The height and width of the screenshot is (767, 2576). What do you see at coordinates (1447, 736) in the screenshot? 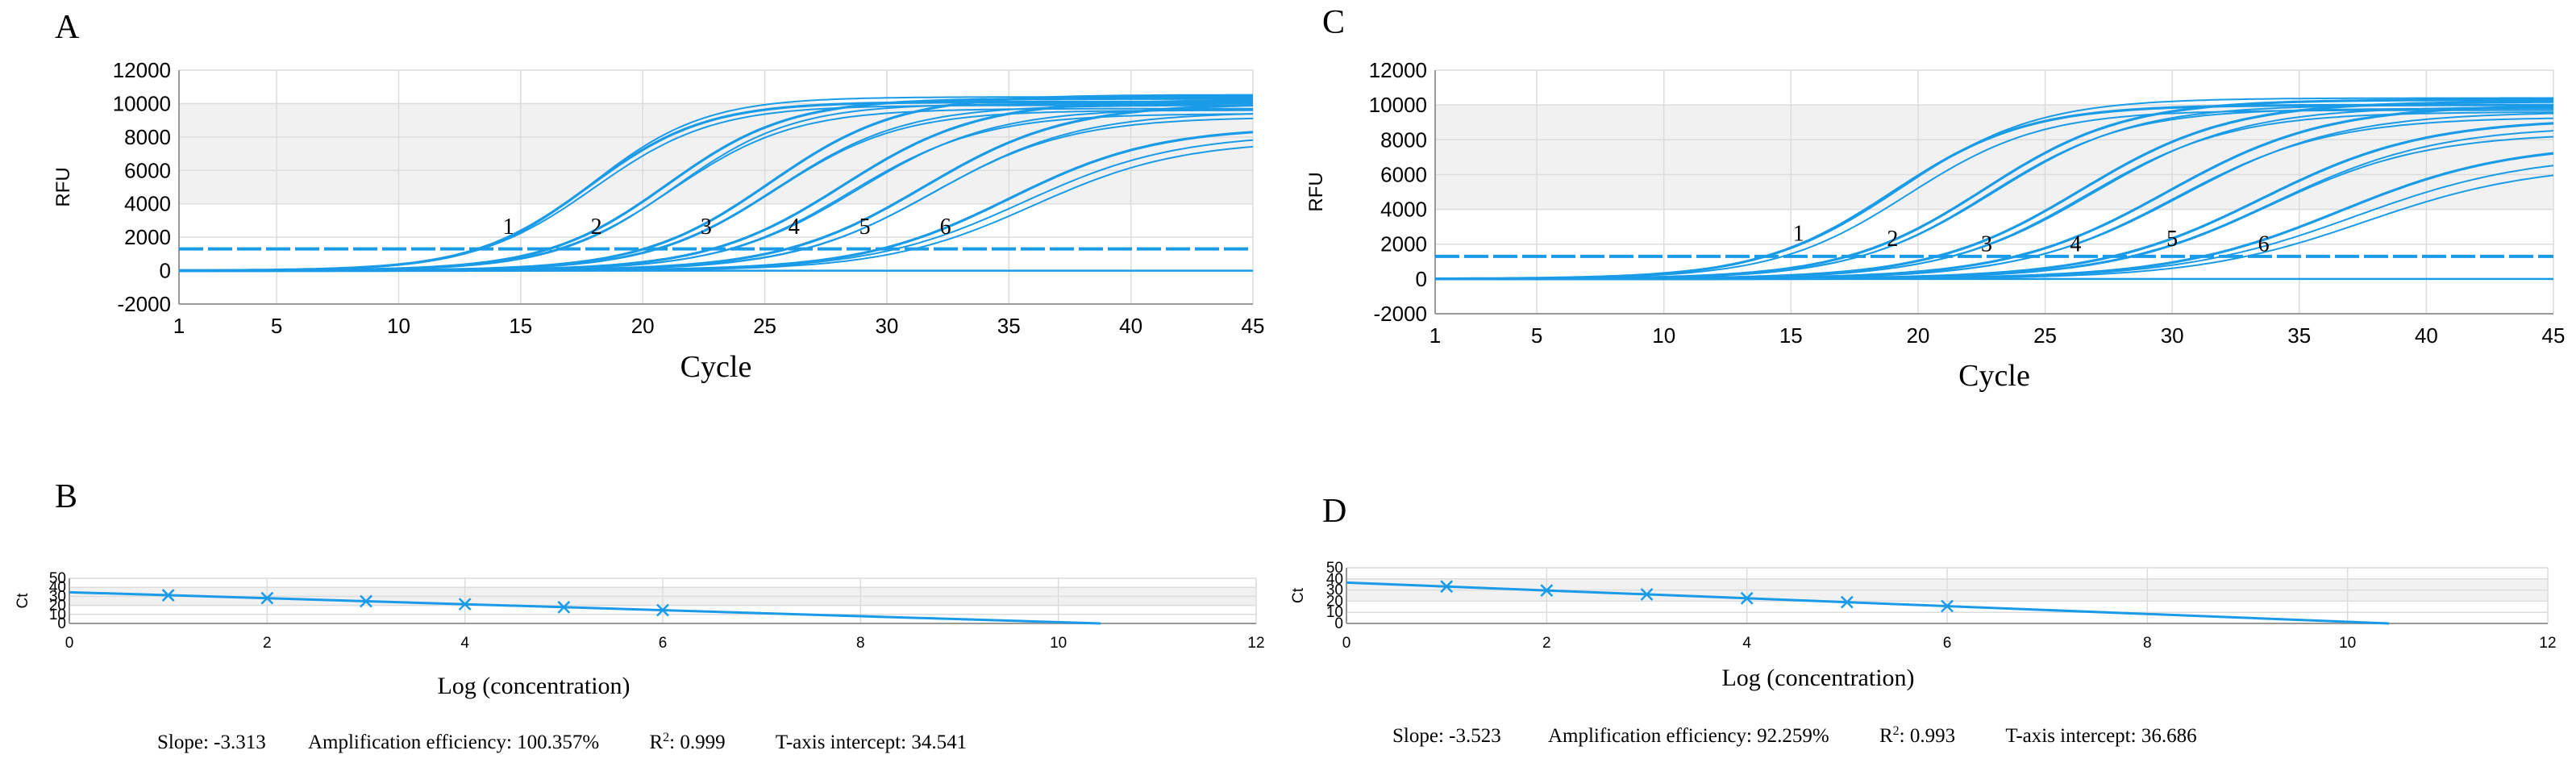
I see `slope-value: Slope: -3.523` at bounding box center [1447, 736].